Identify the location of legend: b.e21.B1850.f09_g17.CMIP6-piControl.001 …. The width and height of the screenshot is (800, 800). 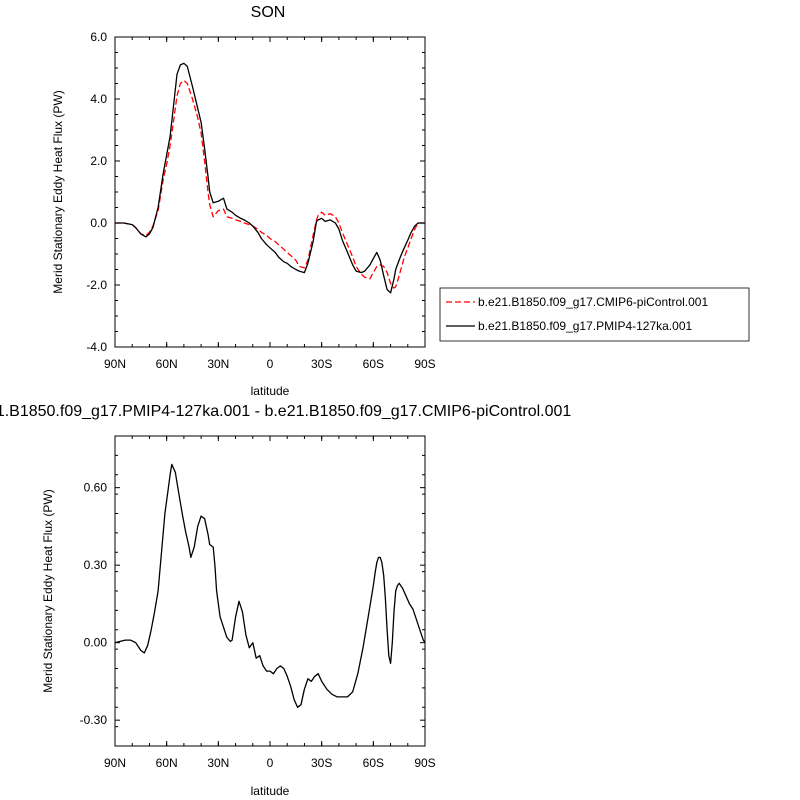
(594, 314).